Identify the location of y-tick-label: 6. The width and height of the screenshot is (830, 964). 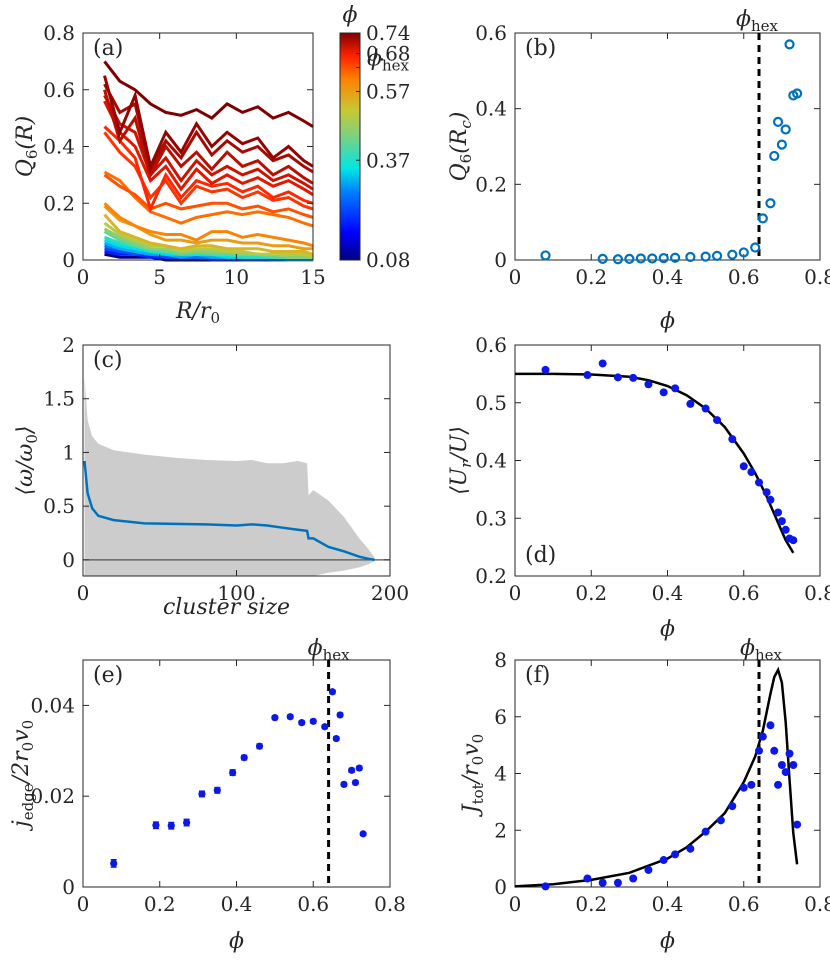
(500, 717).